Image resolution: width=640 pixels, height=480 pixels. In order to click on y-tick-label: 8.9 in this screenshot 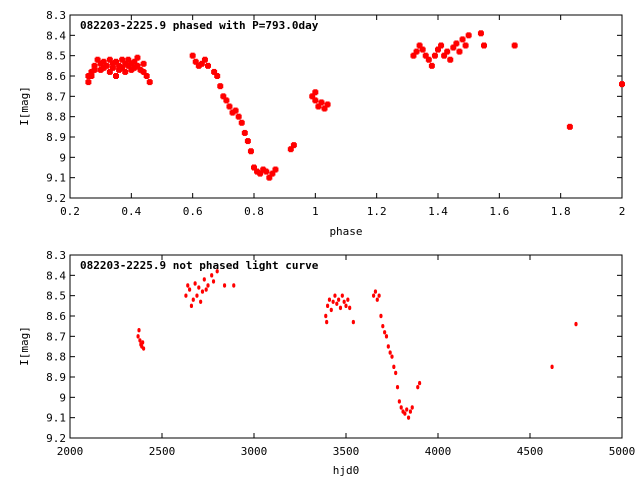, I will do `click(56, 377)`.